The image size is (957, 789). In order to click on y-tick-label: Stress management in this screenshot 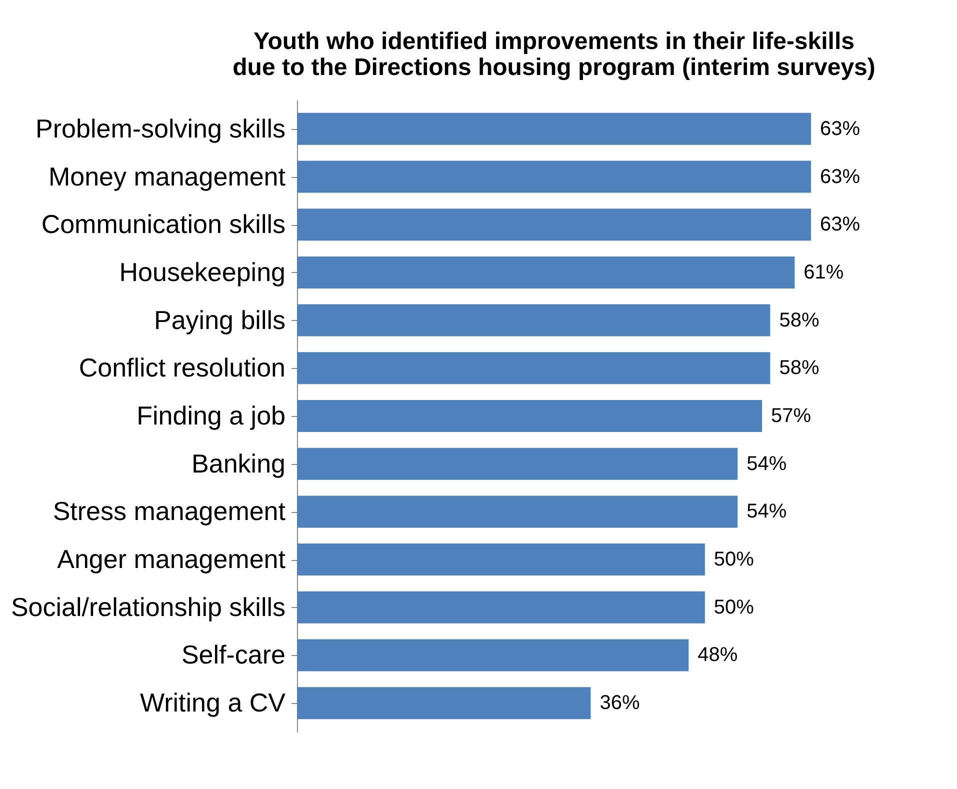, I will do `click(169, 511)`.